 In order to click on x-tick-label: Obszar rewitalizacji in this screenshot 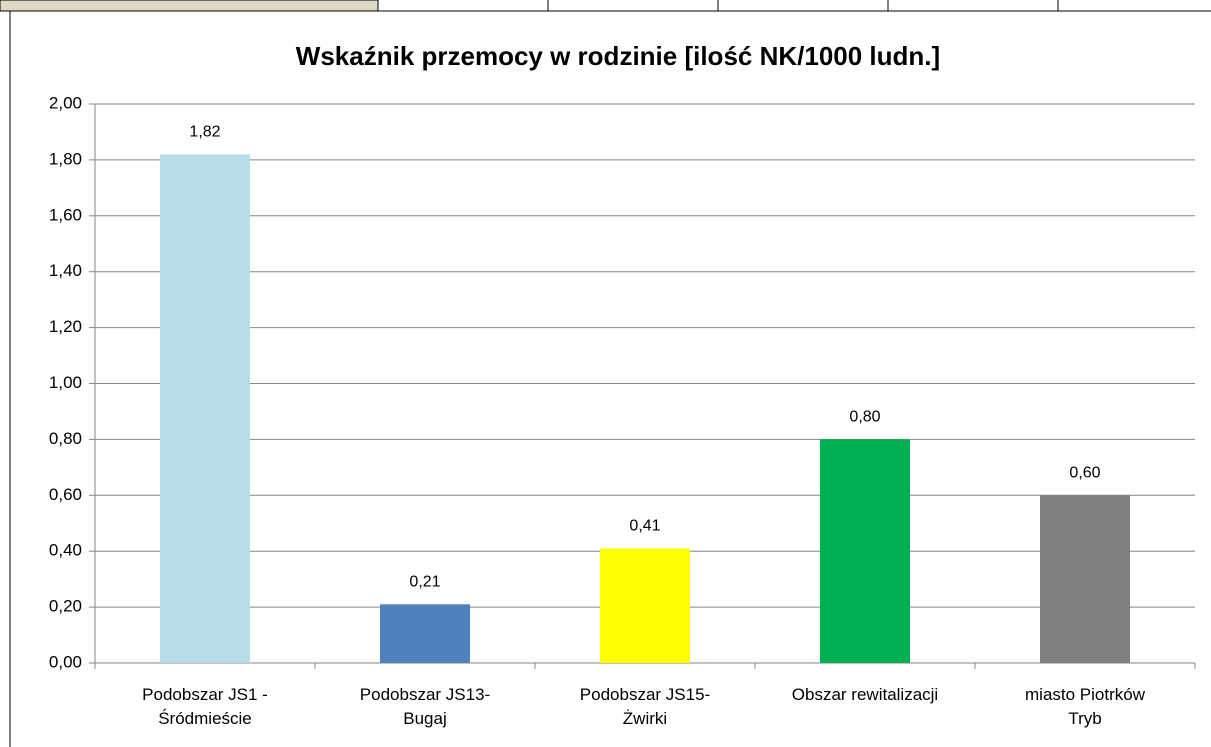, I will do `click(865, 694)`.